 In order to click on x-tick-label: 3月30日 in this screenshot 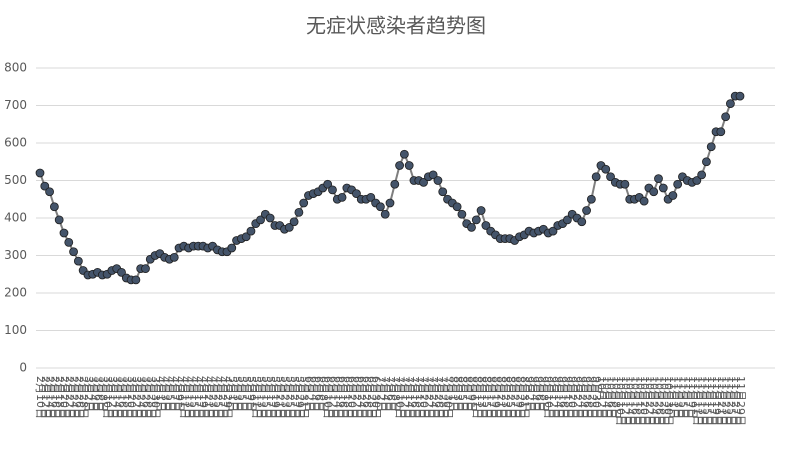, I will do `click(155, 397)`.